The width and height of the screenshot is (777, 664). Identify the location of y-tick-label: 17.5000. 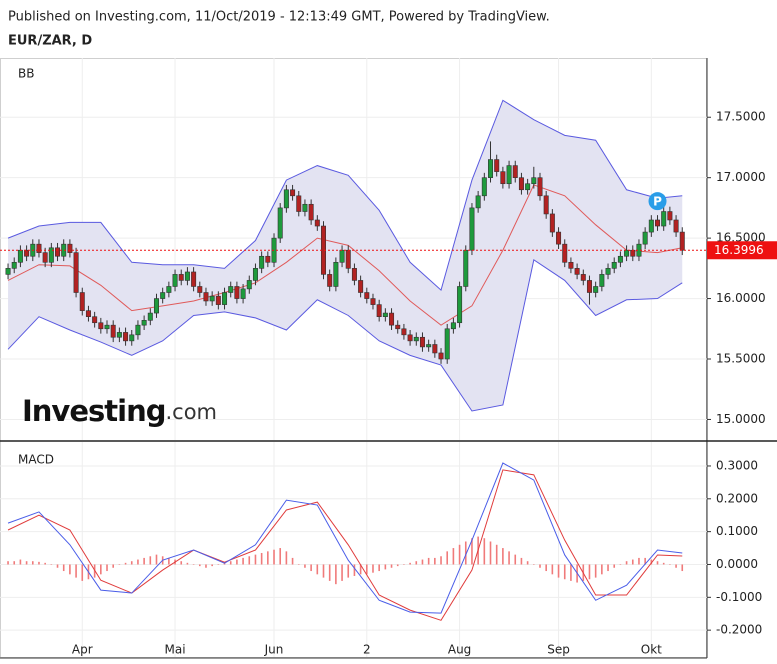
(741, 117).